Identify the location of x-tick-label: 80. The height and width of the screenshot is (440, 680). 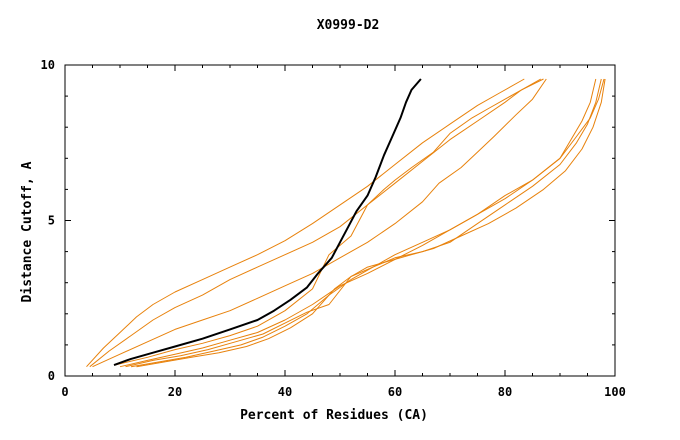
(505, 392).